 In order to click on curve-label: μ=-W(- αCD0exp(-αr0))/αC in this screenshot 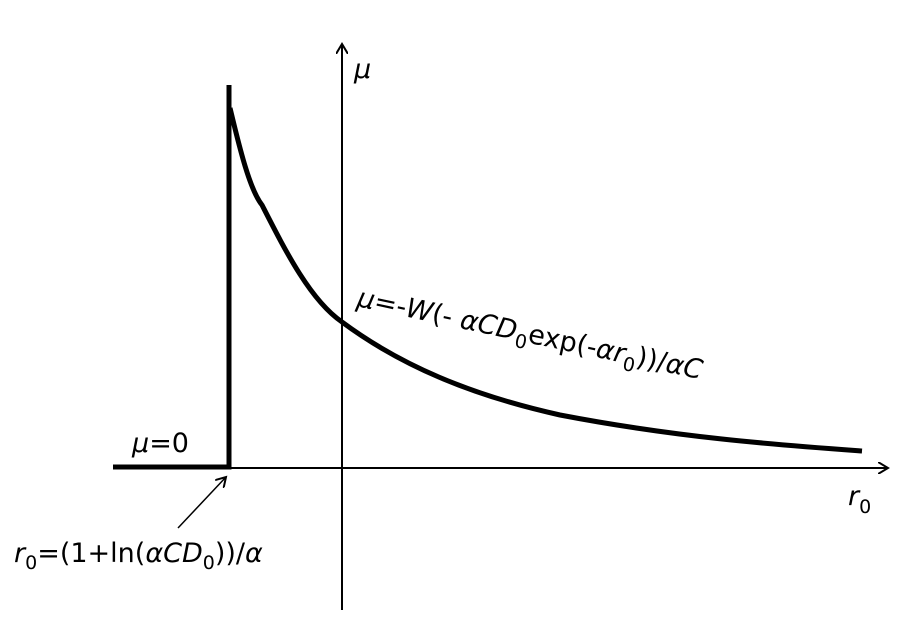, I will do `click(529, 336)`.